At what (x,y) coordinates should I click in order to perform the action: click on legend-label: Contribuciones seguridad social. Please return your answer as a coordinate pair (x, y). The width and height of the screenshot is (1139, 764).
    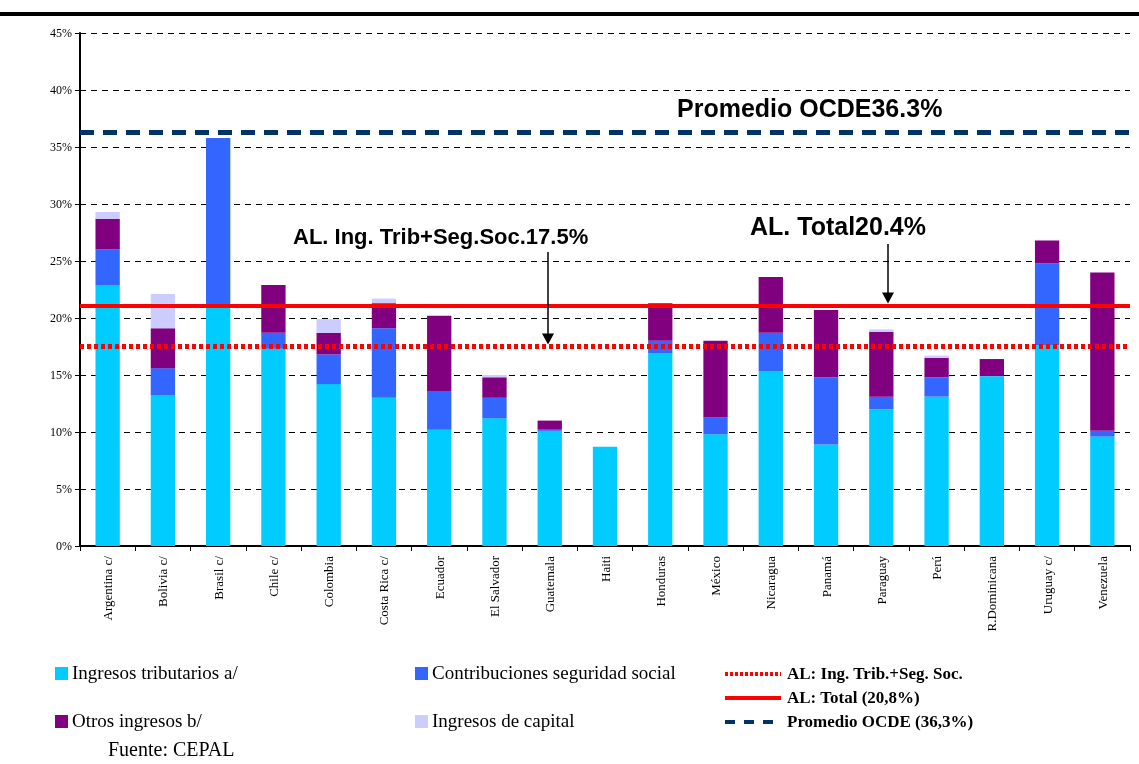
    Looking at the image, I should click on (554, 673).